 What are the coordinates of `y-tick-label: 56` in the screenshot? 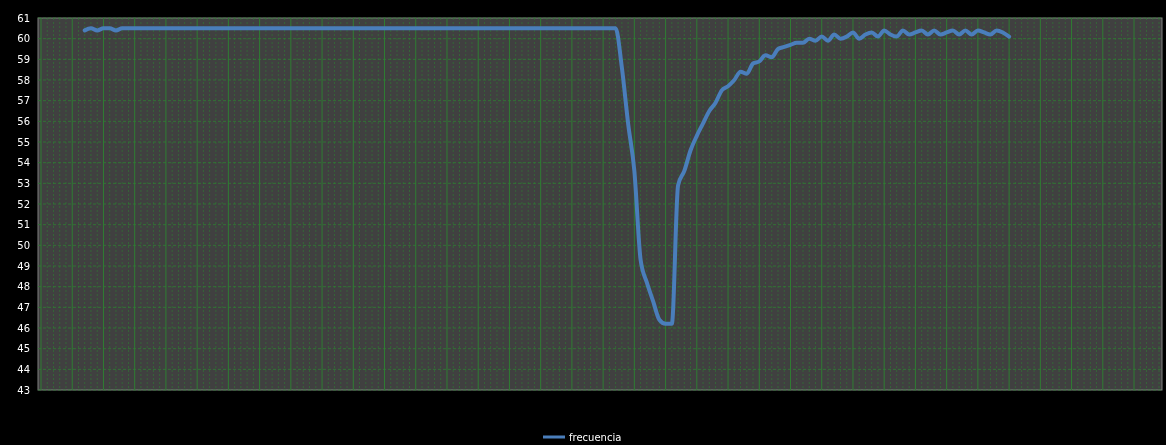 It's located at (23, 121).